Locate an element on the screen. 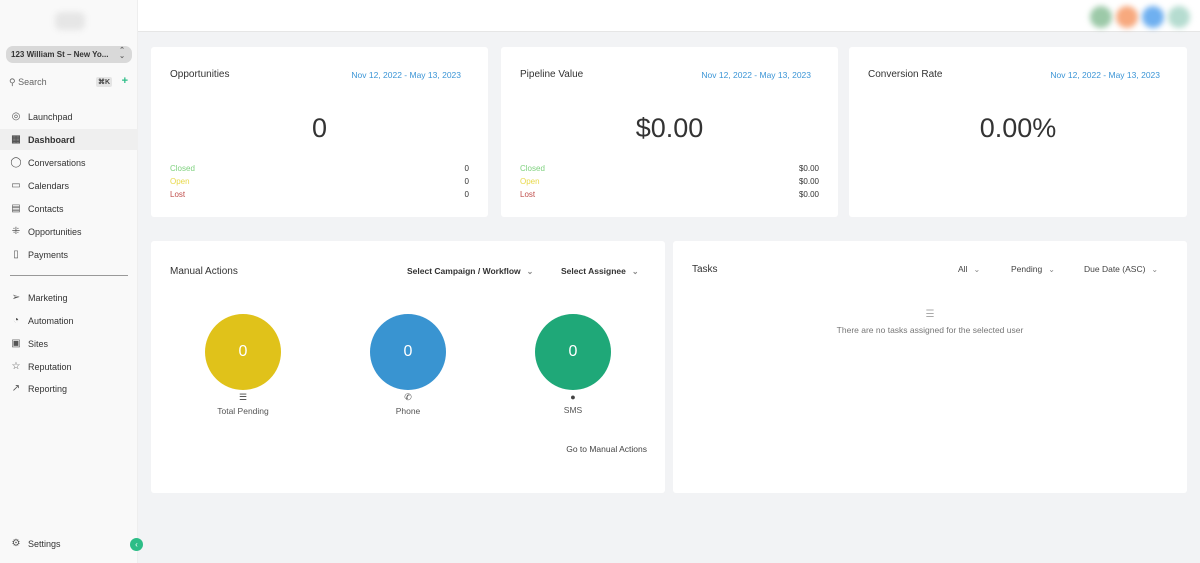 The width and height of the screenshot is (1200, 563). automation-icon: ◔ is located at coordinates (16, 320).